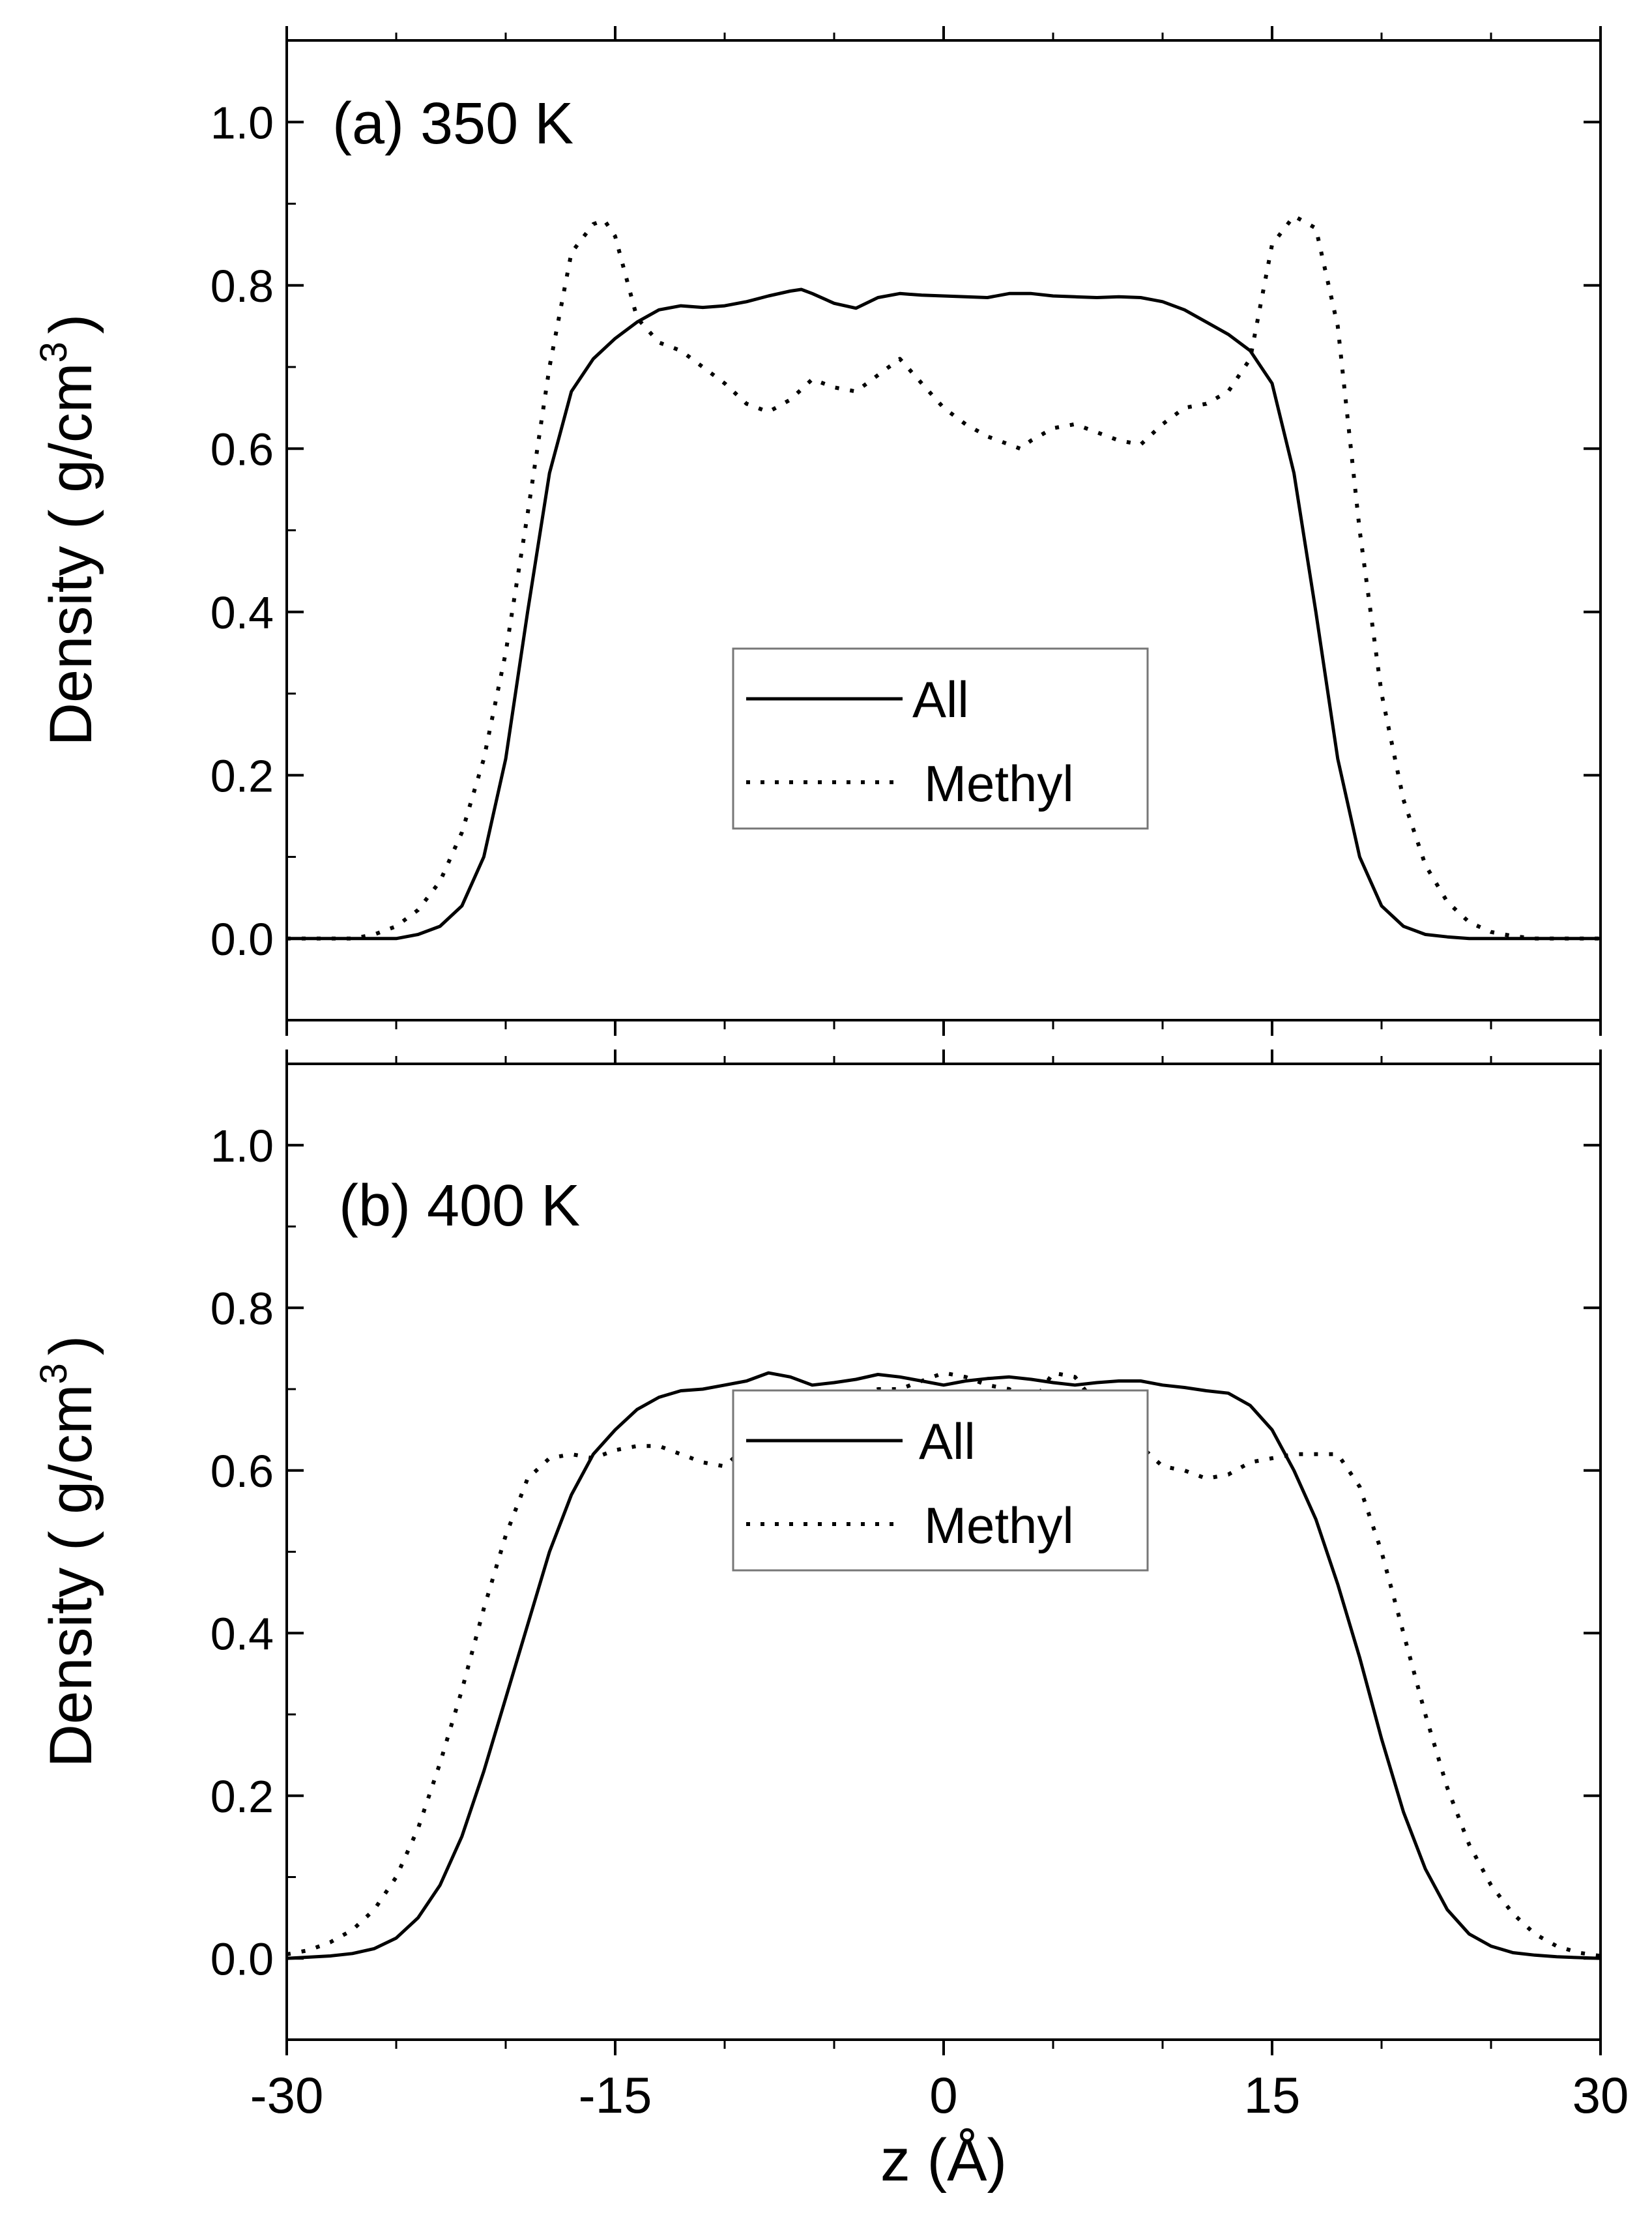  What do you see at coordinates (242, 1797) in the screenshot?
I see `panel-b-y-tick-label: 0.2` at bounding box center [242, 1797].